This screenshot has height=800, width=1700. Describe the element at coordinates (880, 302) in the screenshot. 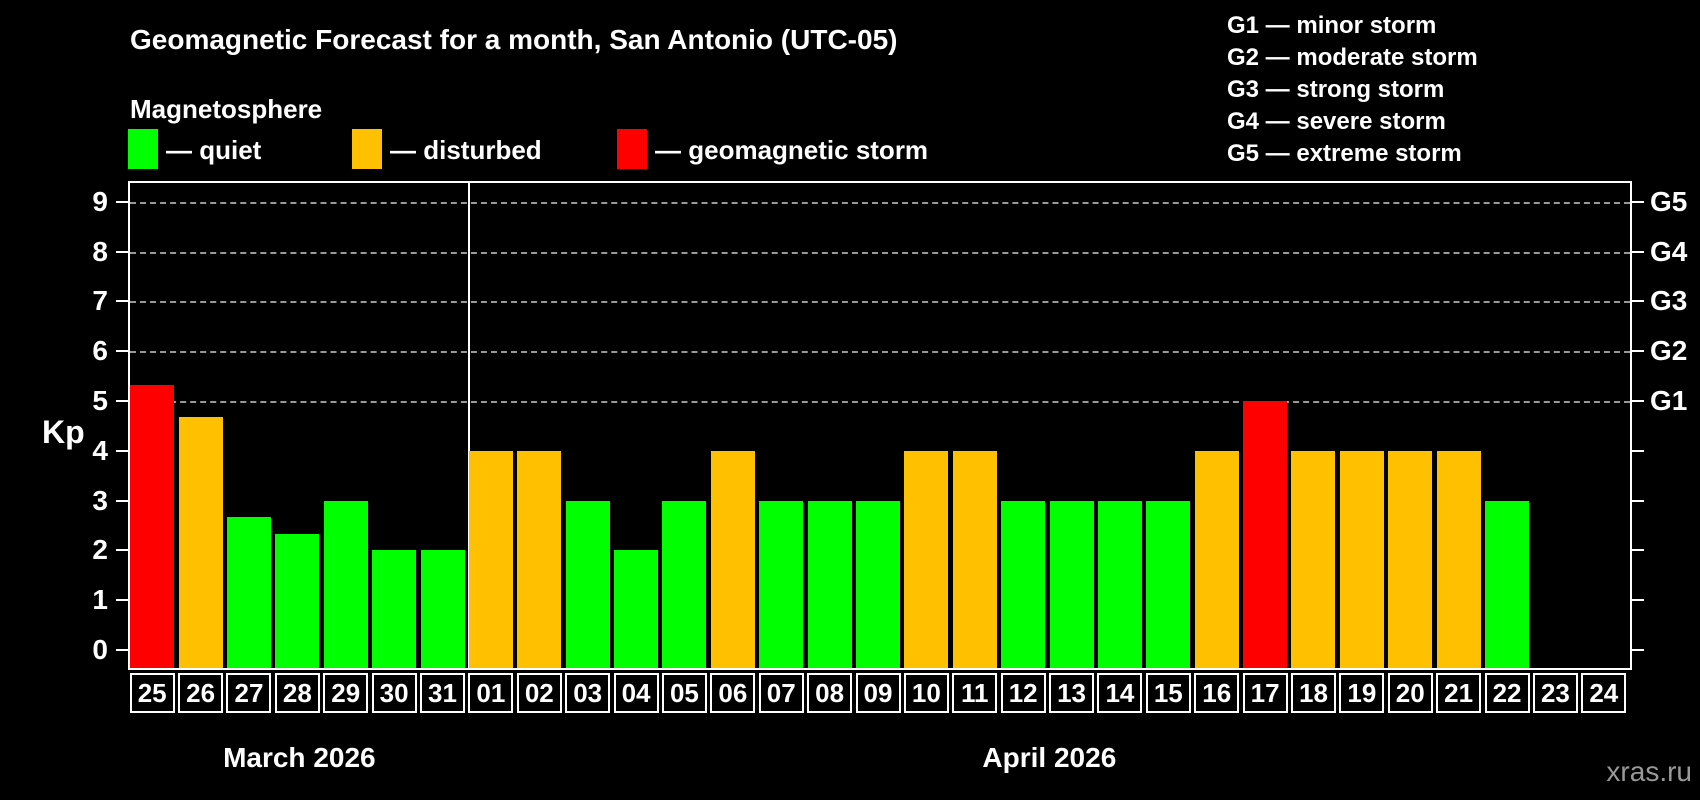

I see `gridline-kp7` at that location.